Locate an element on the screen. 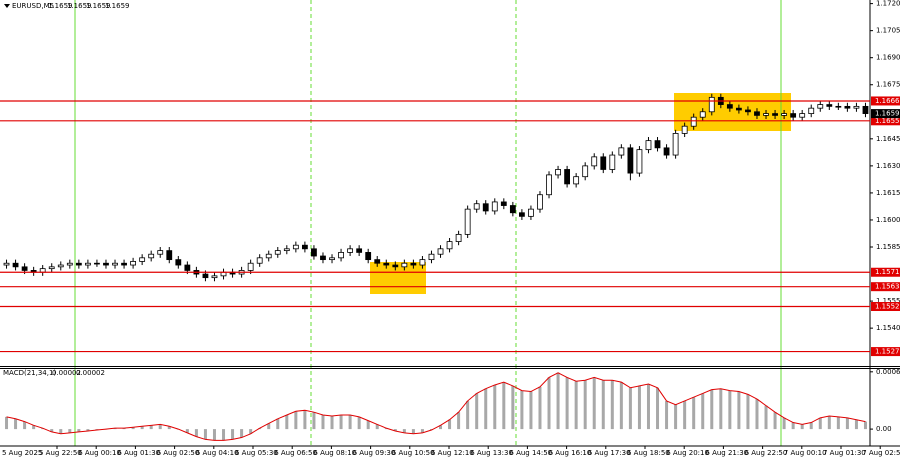 The width and height of the screenshot is (900, 460). x-tick-label: 6 Aug 18:50 is located at coordinates (648, 453).